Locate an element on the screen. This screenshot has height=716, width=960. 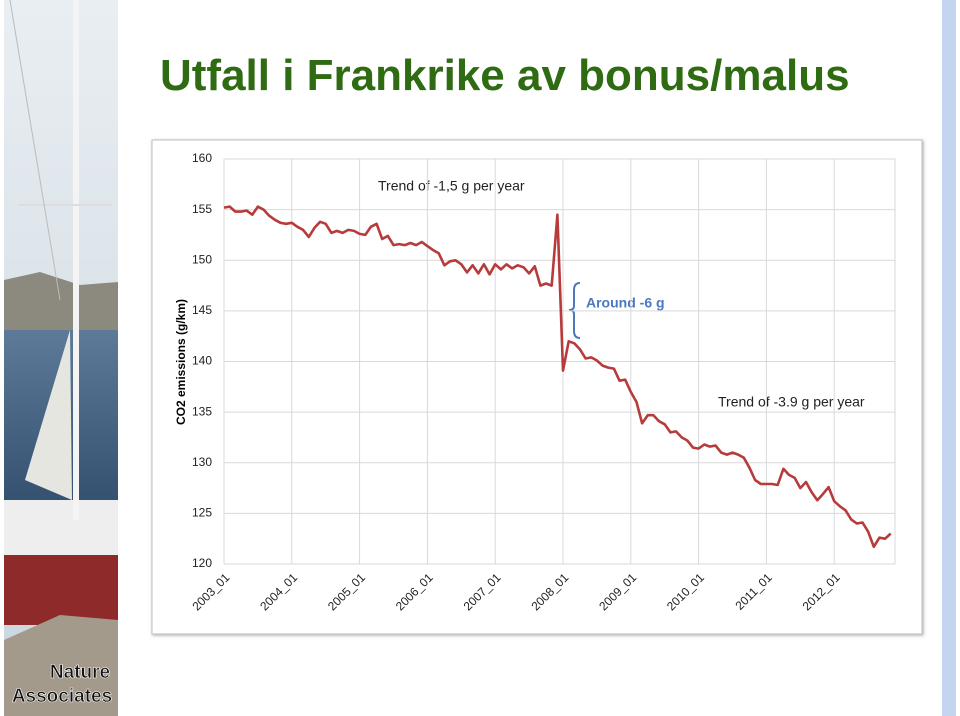
logo-line: Associates is located at coordinates (62, 696).